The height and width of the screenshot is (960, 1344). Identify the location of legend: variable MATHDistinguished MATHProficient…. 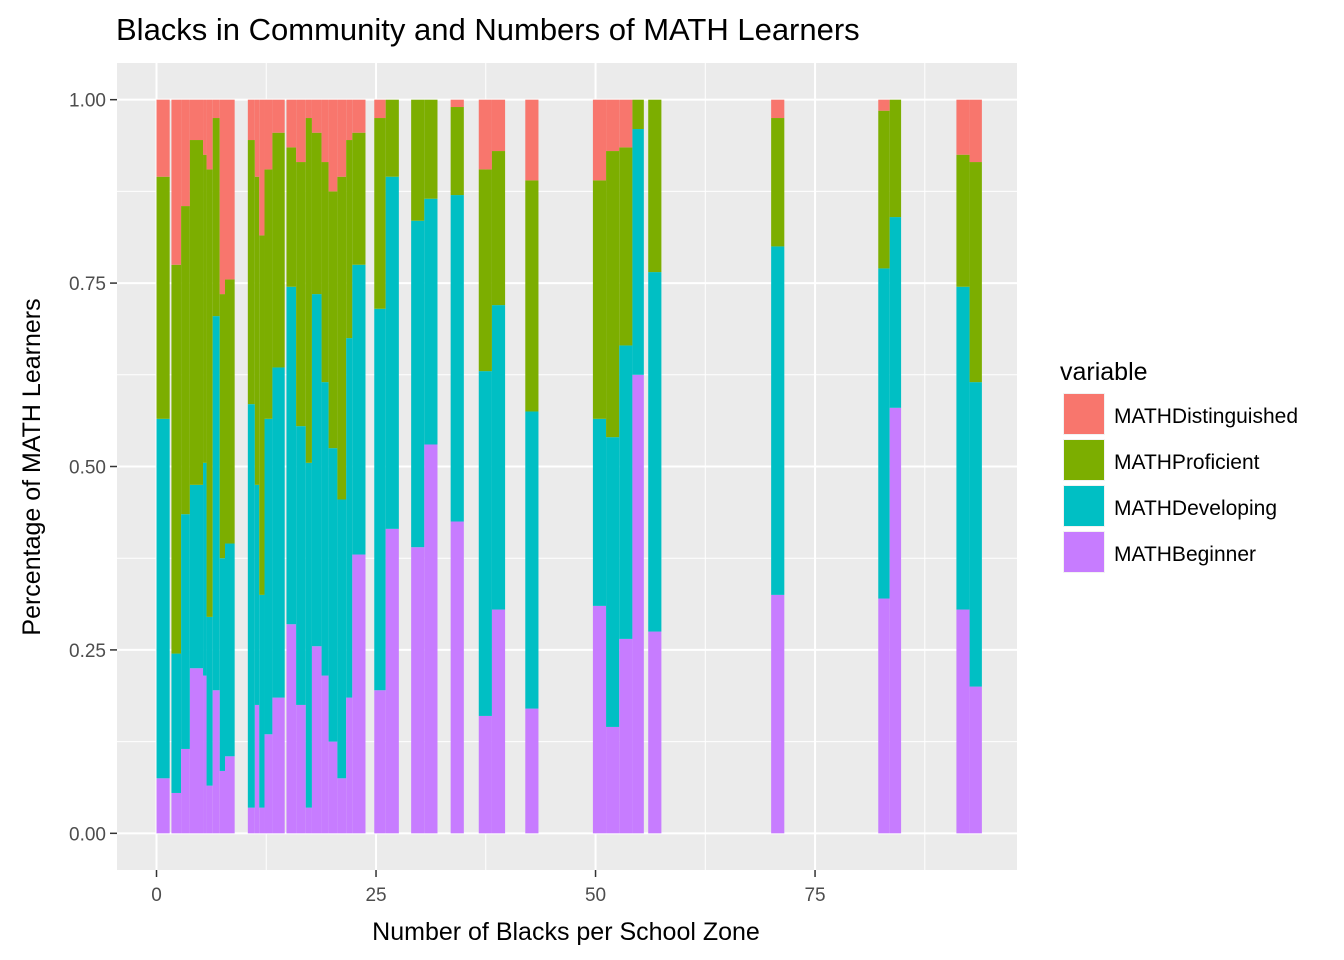
(1179, 465).